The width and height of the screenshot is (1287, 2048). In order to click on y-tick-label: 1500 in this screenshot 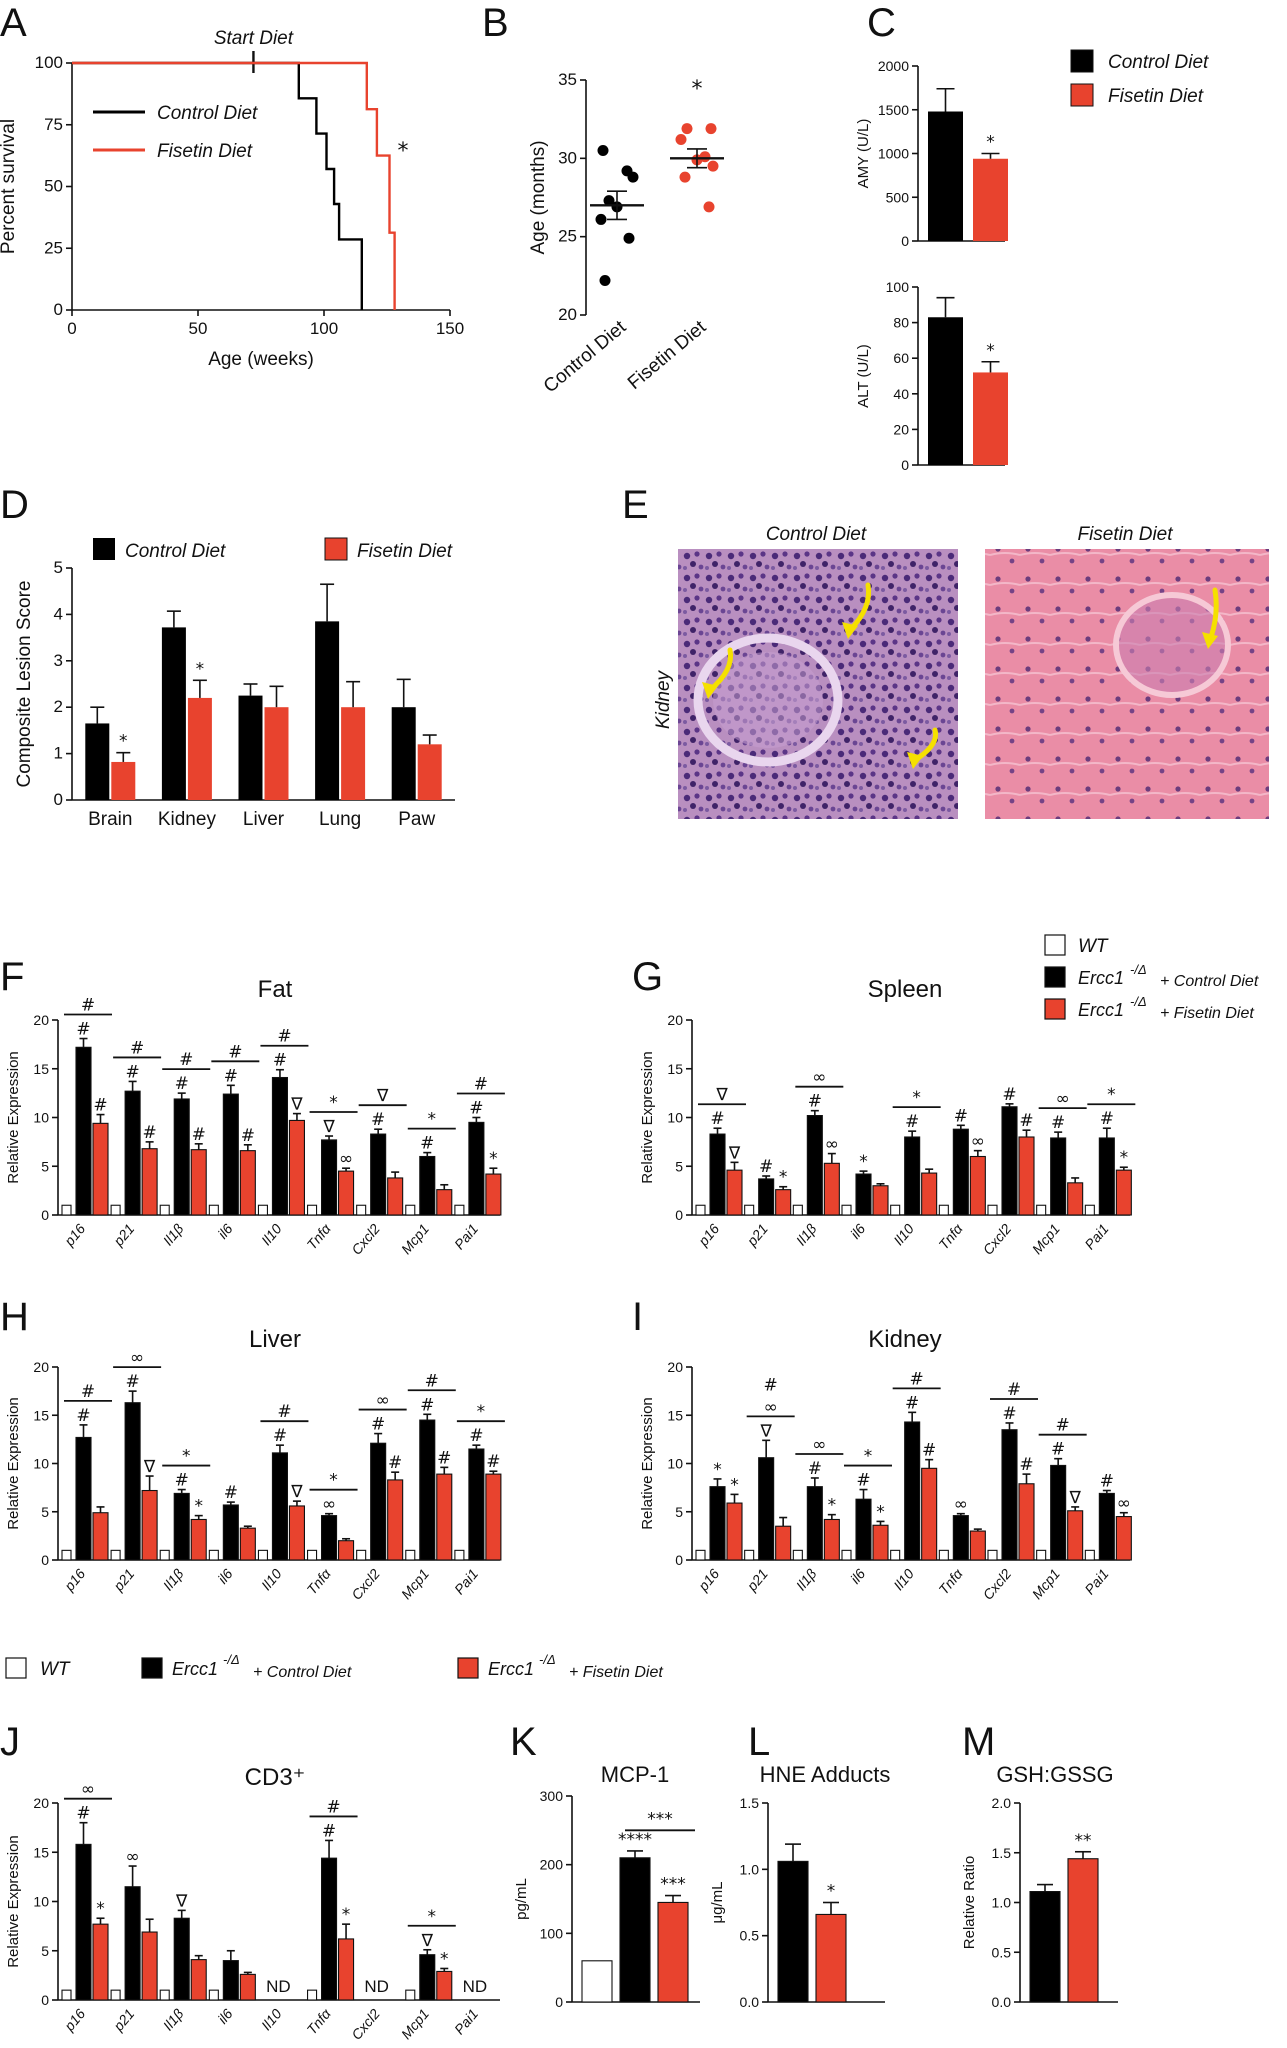, I will do `click(893, 110)`.